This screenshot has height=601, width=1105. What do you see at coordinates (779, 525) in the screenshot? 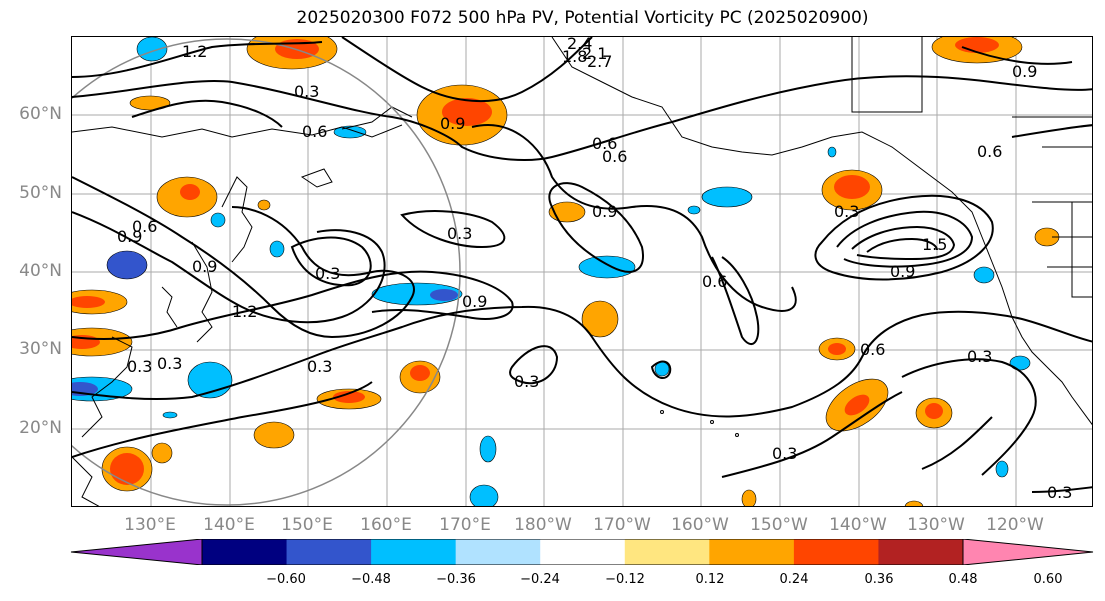
I see `lon-label-150w: 150°W` at bounding box center [779, 525].